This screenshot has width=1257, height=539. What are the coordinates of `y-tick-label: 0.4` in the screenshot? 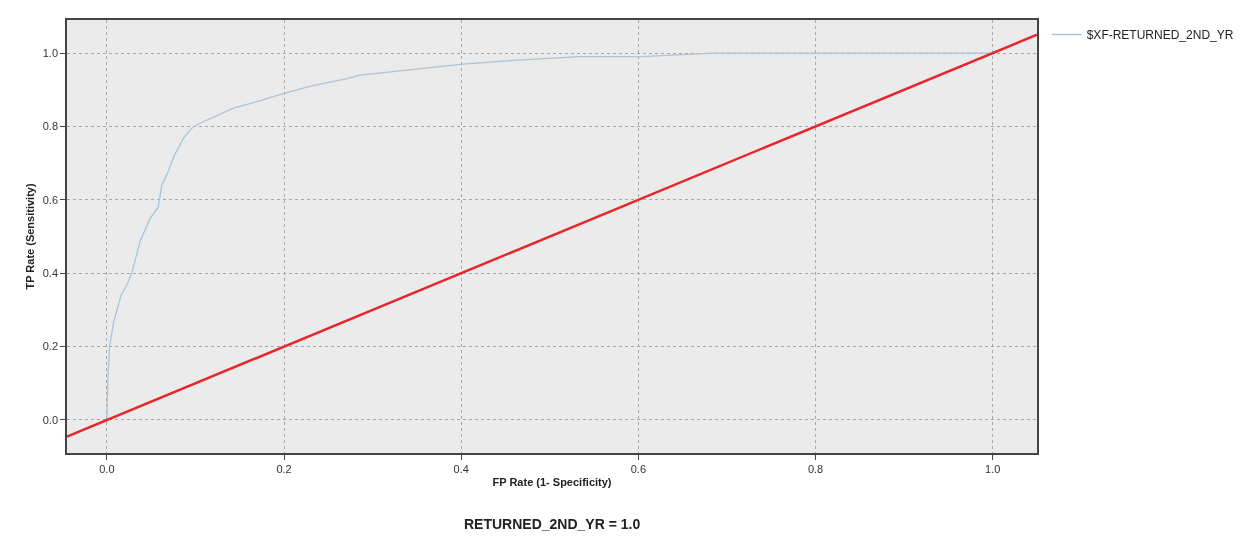 It's located at (50, 273).